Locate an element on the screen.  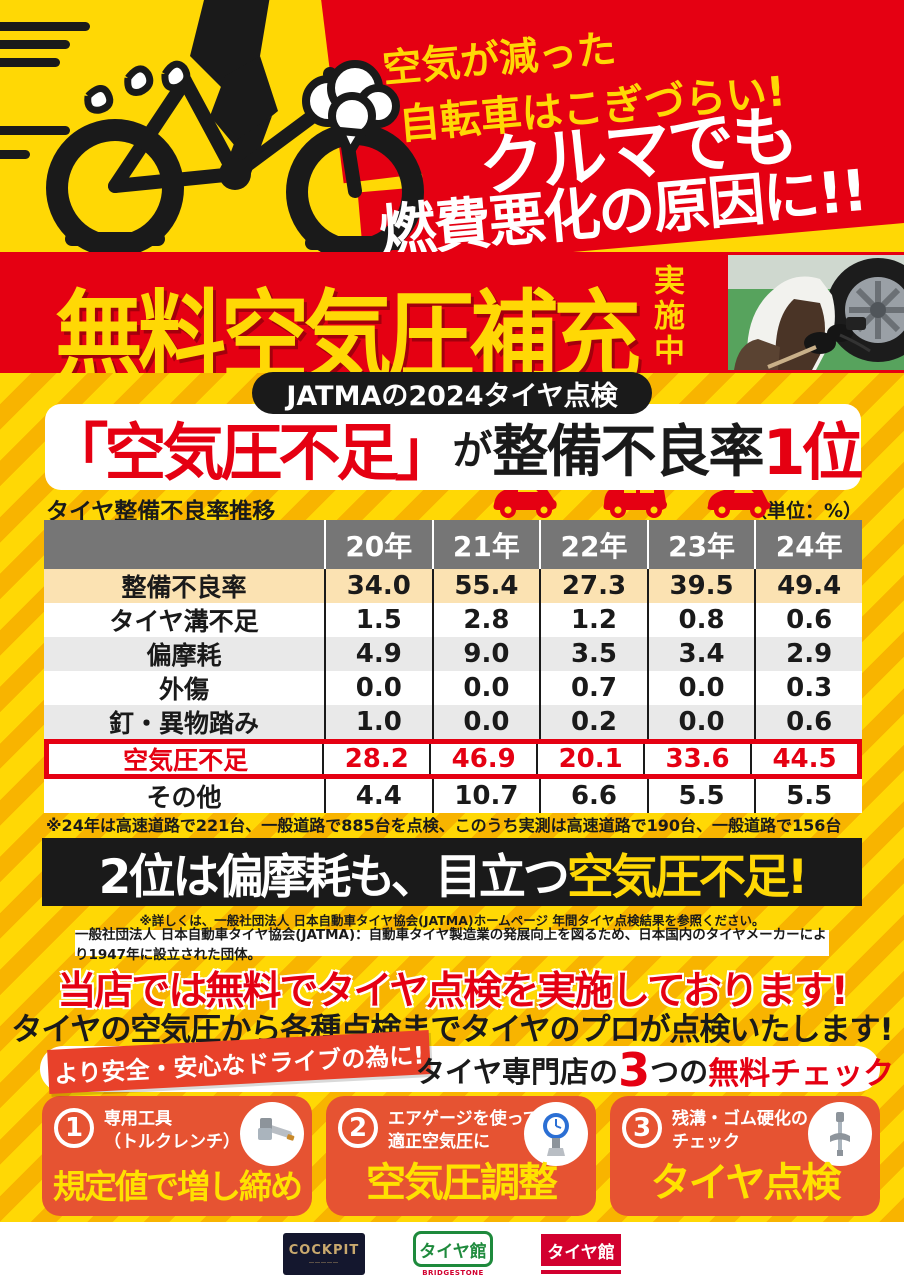
air-pressure-highlight-row: 空気圧不足 28.2 46.9 20.1 33.6 44.5 is located at coordinates (453, 759).